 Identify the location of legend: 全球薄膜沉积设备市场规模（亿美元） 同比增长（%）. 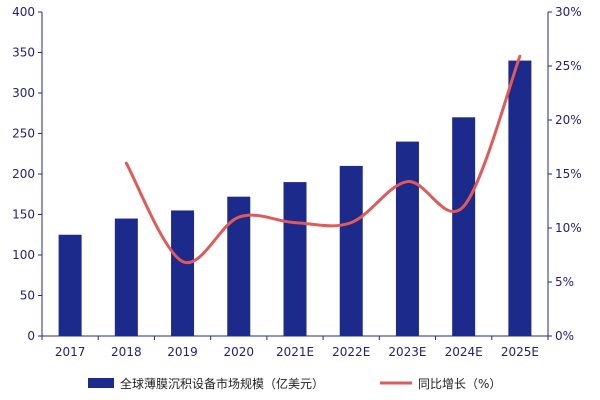
(294, 383).